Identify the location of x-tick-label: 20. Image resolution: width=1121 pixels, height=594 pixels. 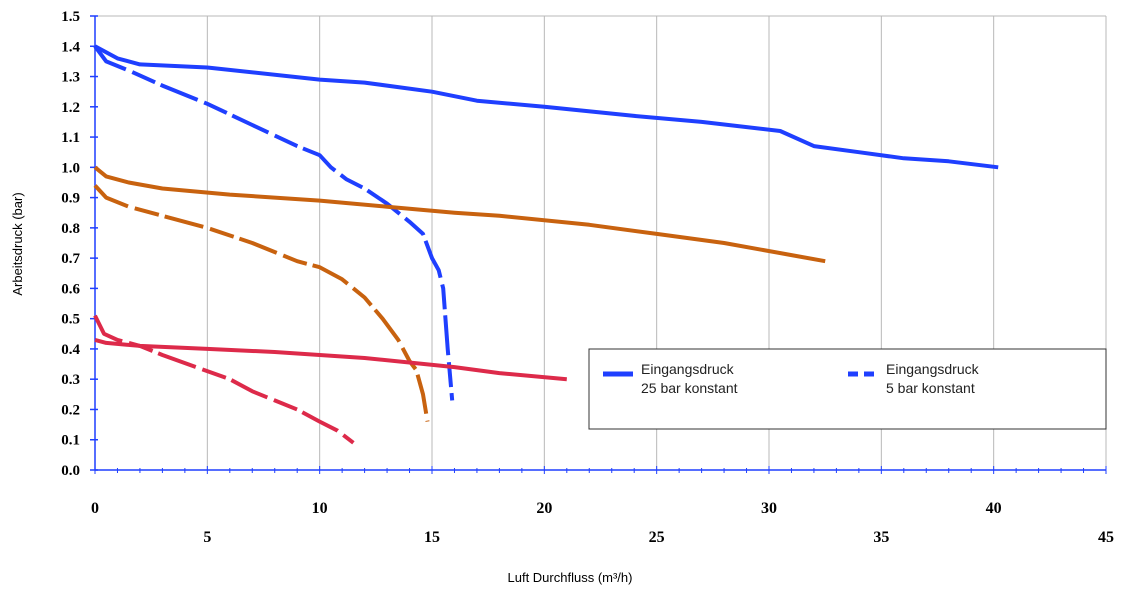
(544, 508).